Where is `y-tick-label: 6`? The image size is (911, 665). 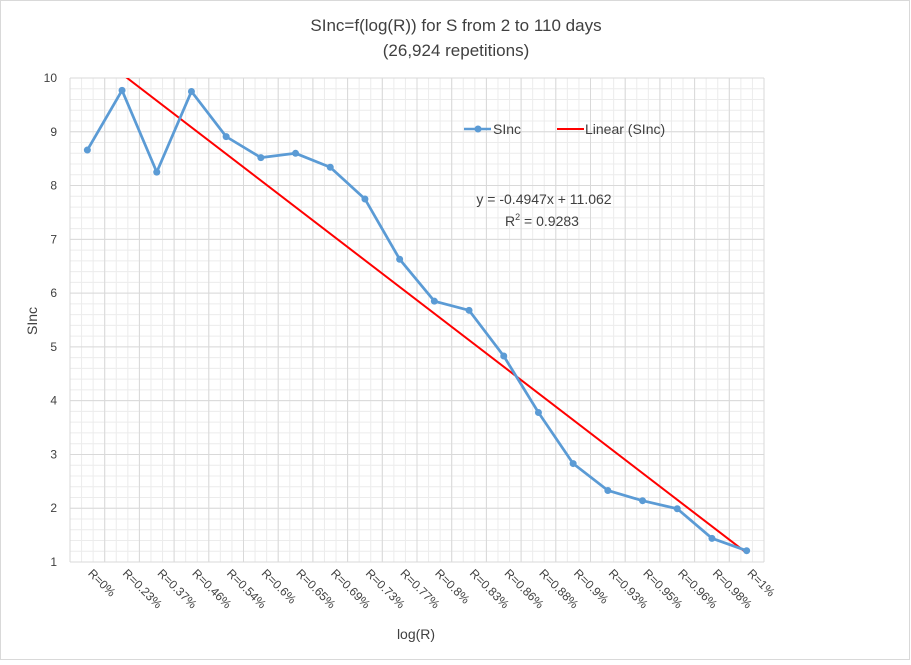 y-tick-label: 6 is located at coordinates (53, 293).